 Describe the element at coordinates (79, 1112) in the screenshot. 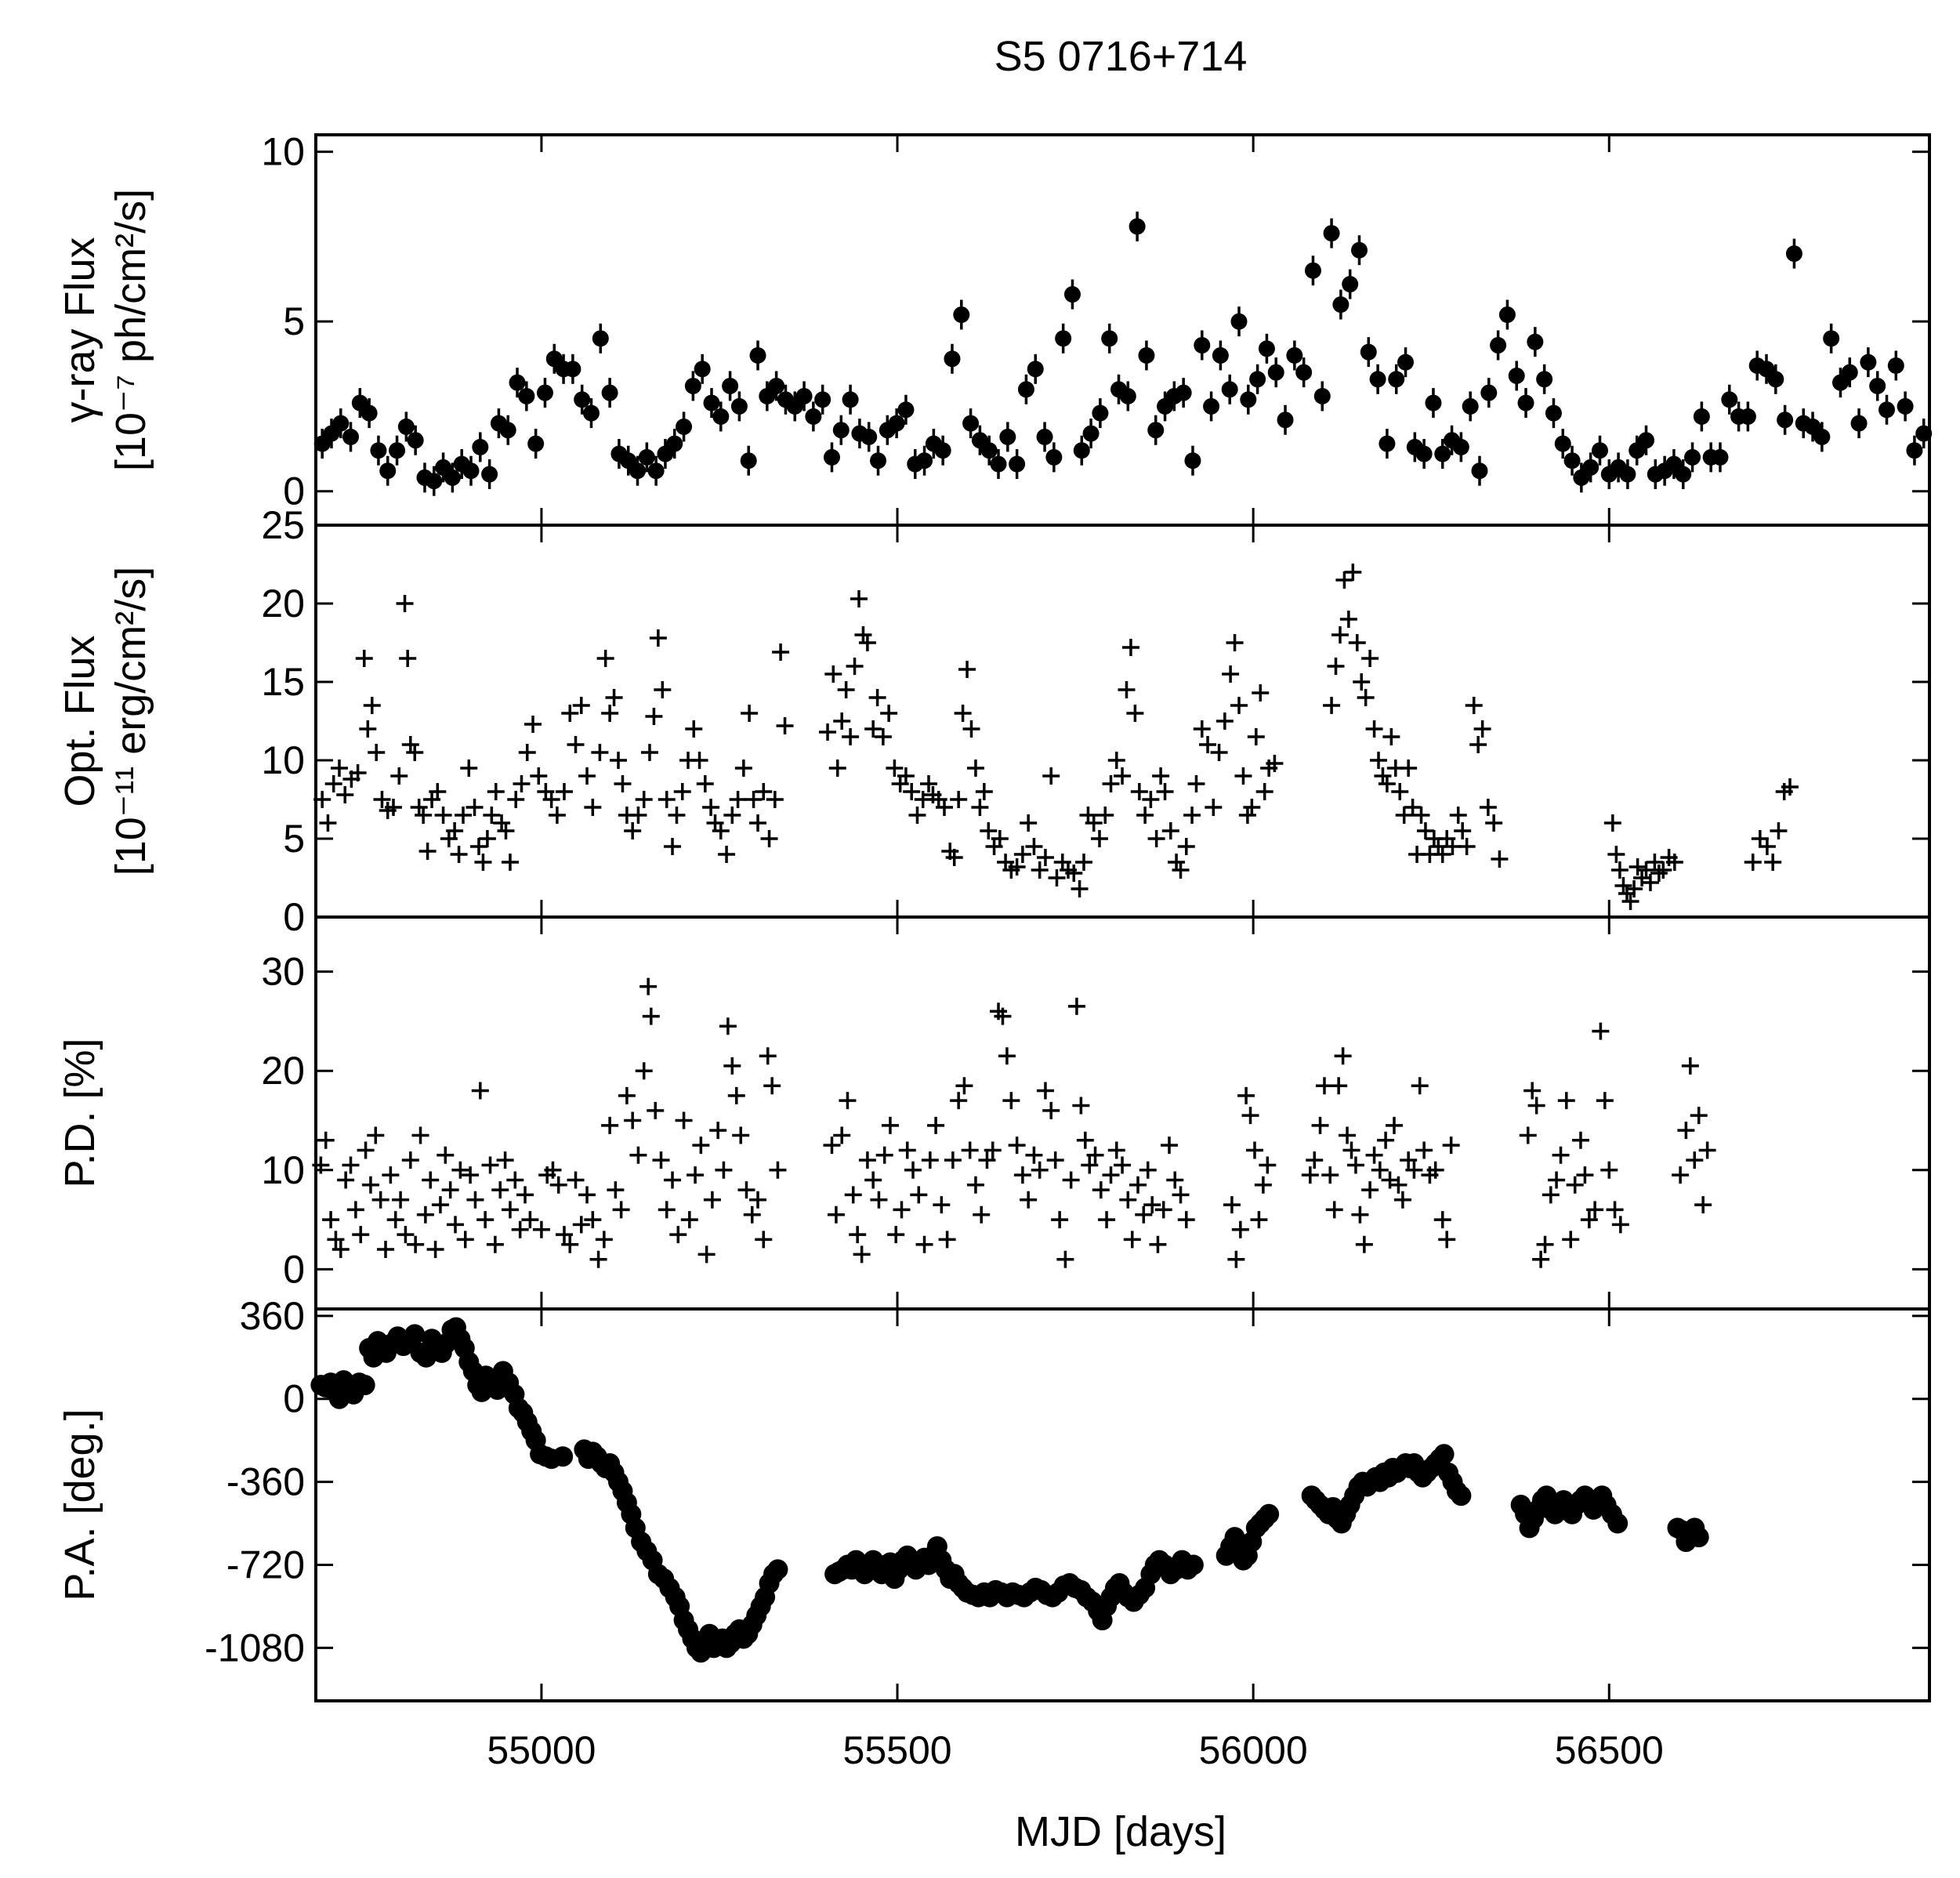

I see `y-axis-title: P.D. [%]` at that location.